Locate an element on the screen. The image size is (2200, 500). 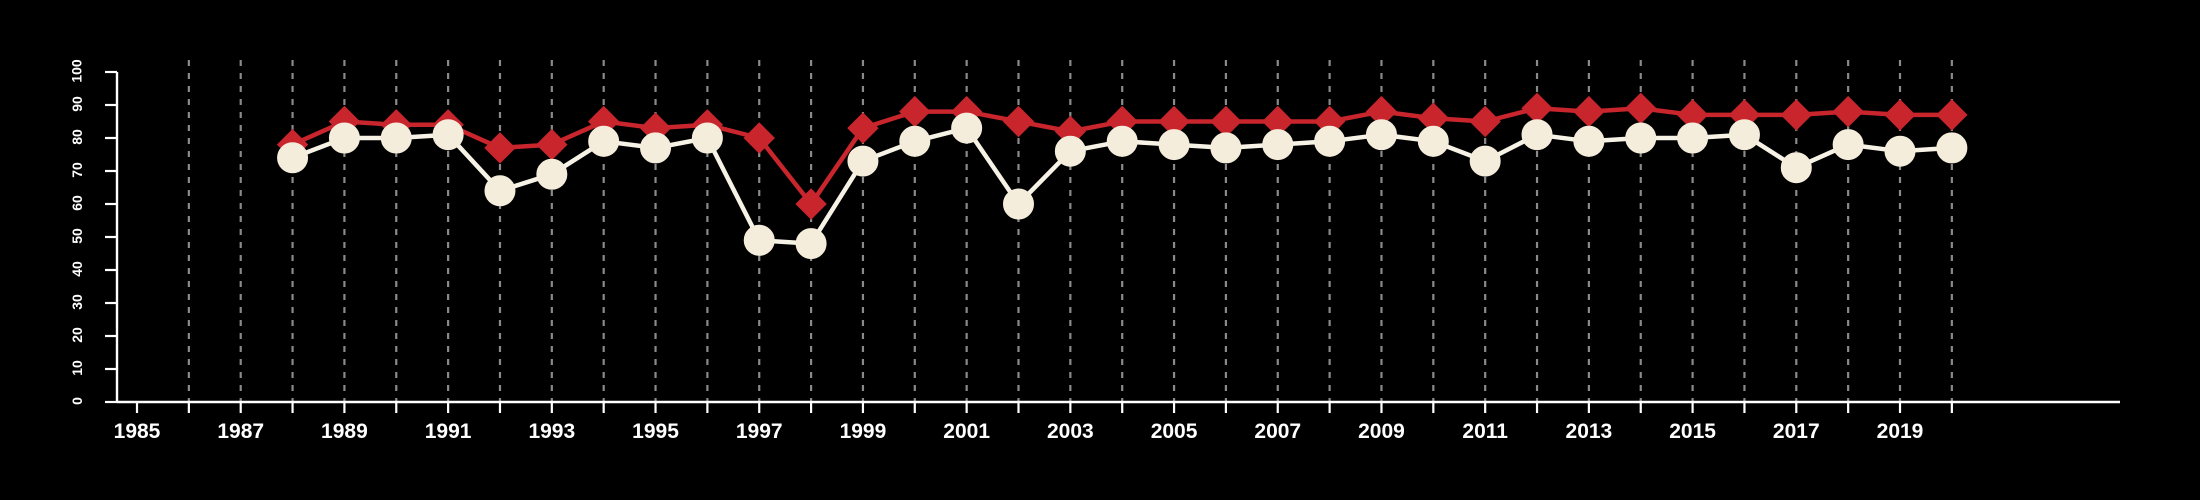
x-axis-tick-label: 1991 is located at coordinates (448, 431).